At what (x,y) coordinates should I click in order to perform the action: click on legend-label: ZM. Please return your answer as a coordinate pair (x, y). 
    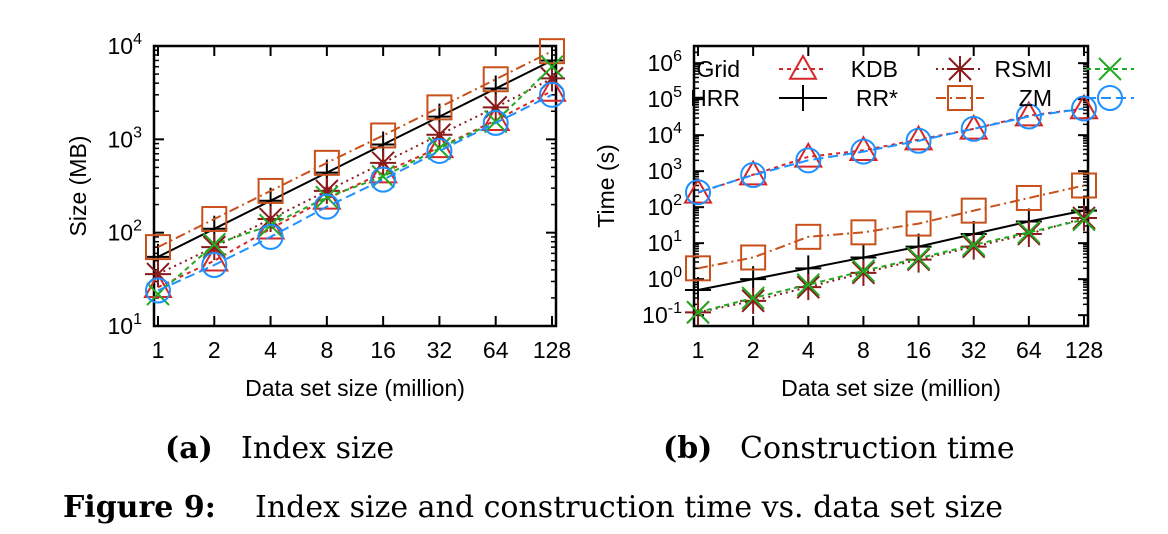
    Looking at the image, I should click on (1035, 98).